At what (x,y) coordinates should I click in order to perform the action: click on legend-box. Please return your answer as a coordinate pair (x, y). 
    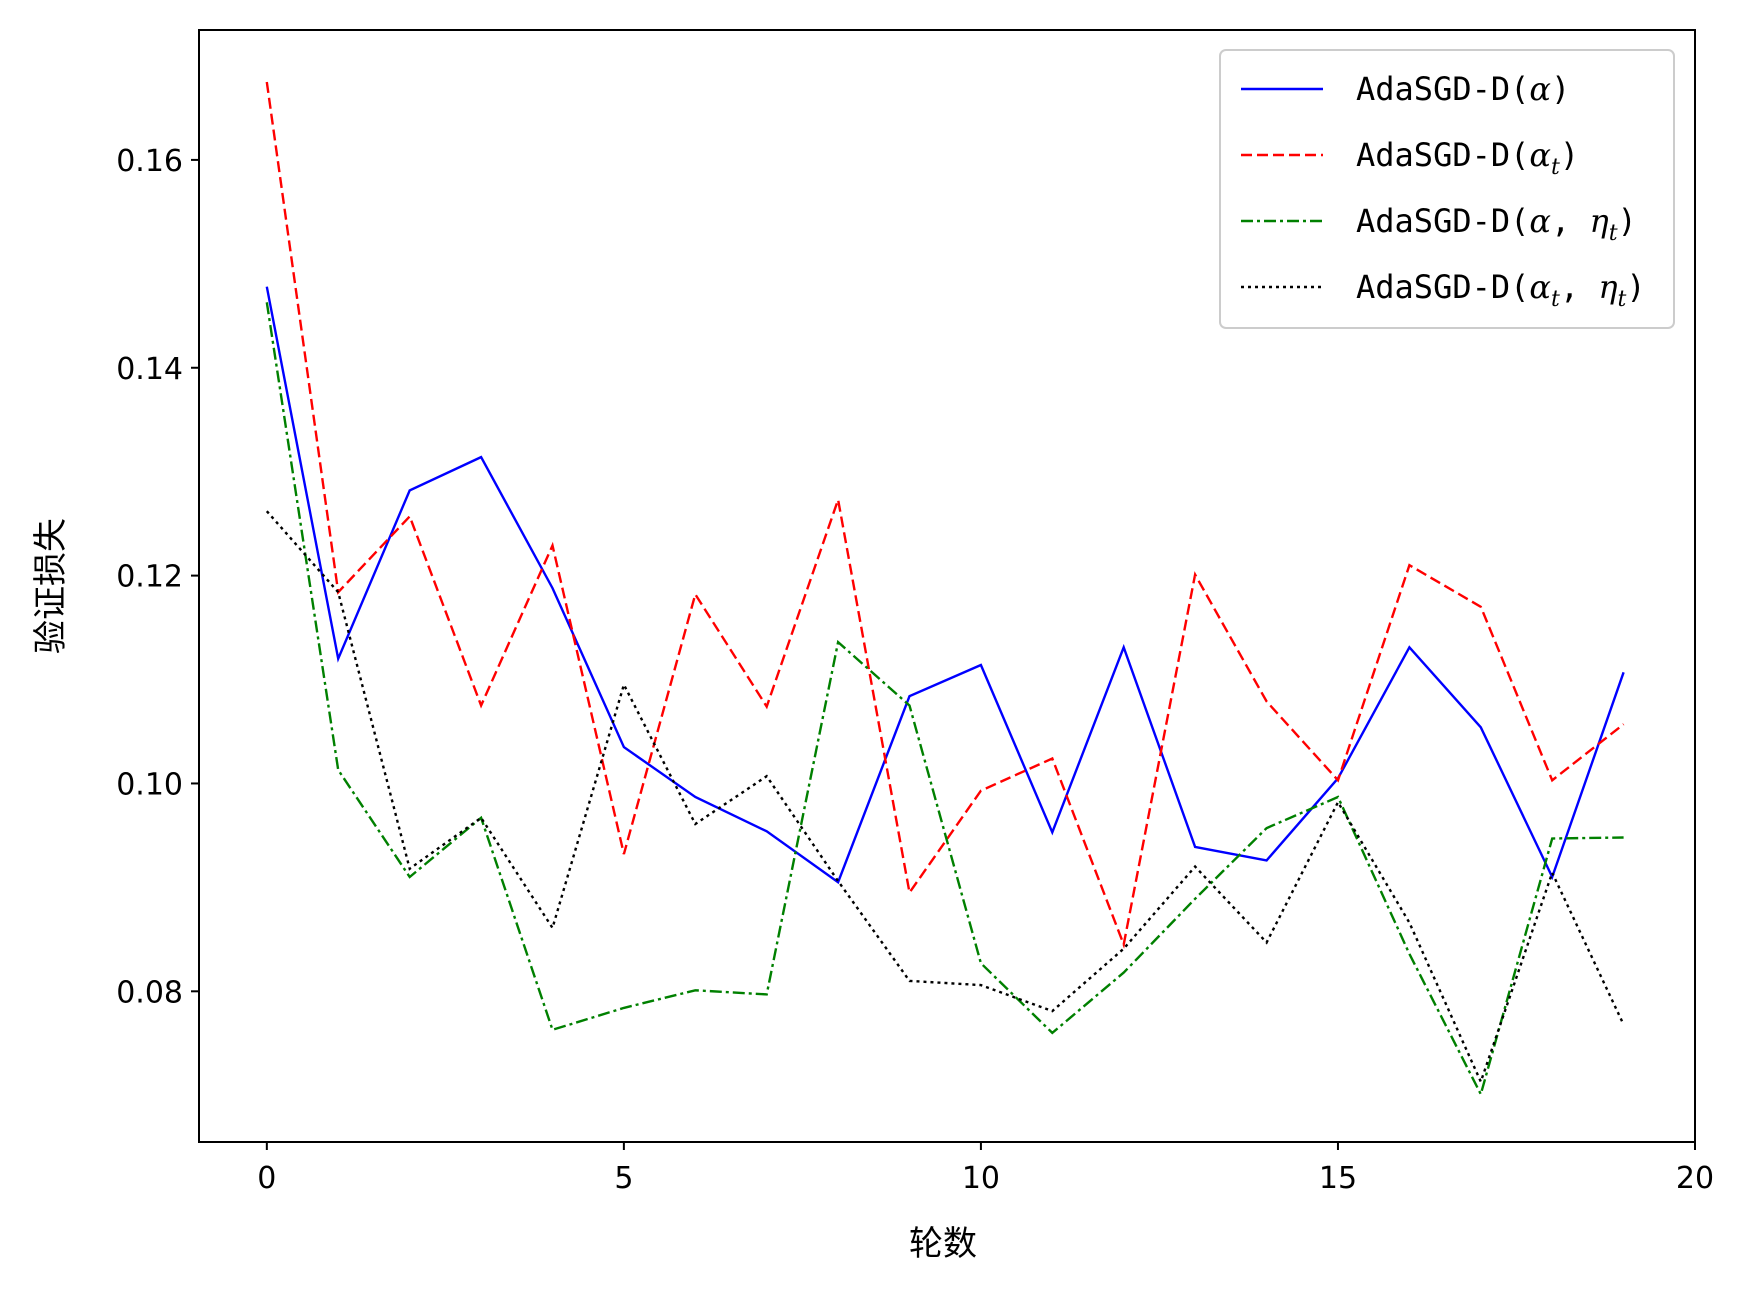
    Looking at the image, I should click on (1447, 189).